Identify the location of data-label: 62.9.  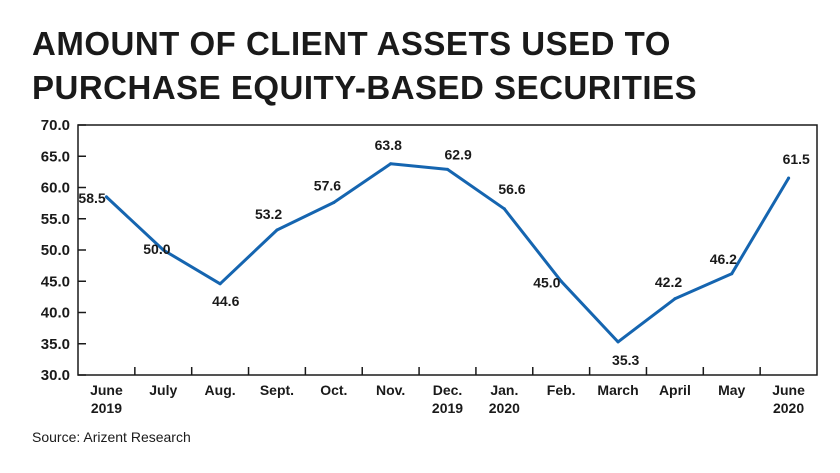
(458, 154).